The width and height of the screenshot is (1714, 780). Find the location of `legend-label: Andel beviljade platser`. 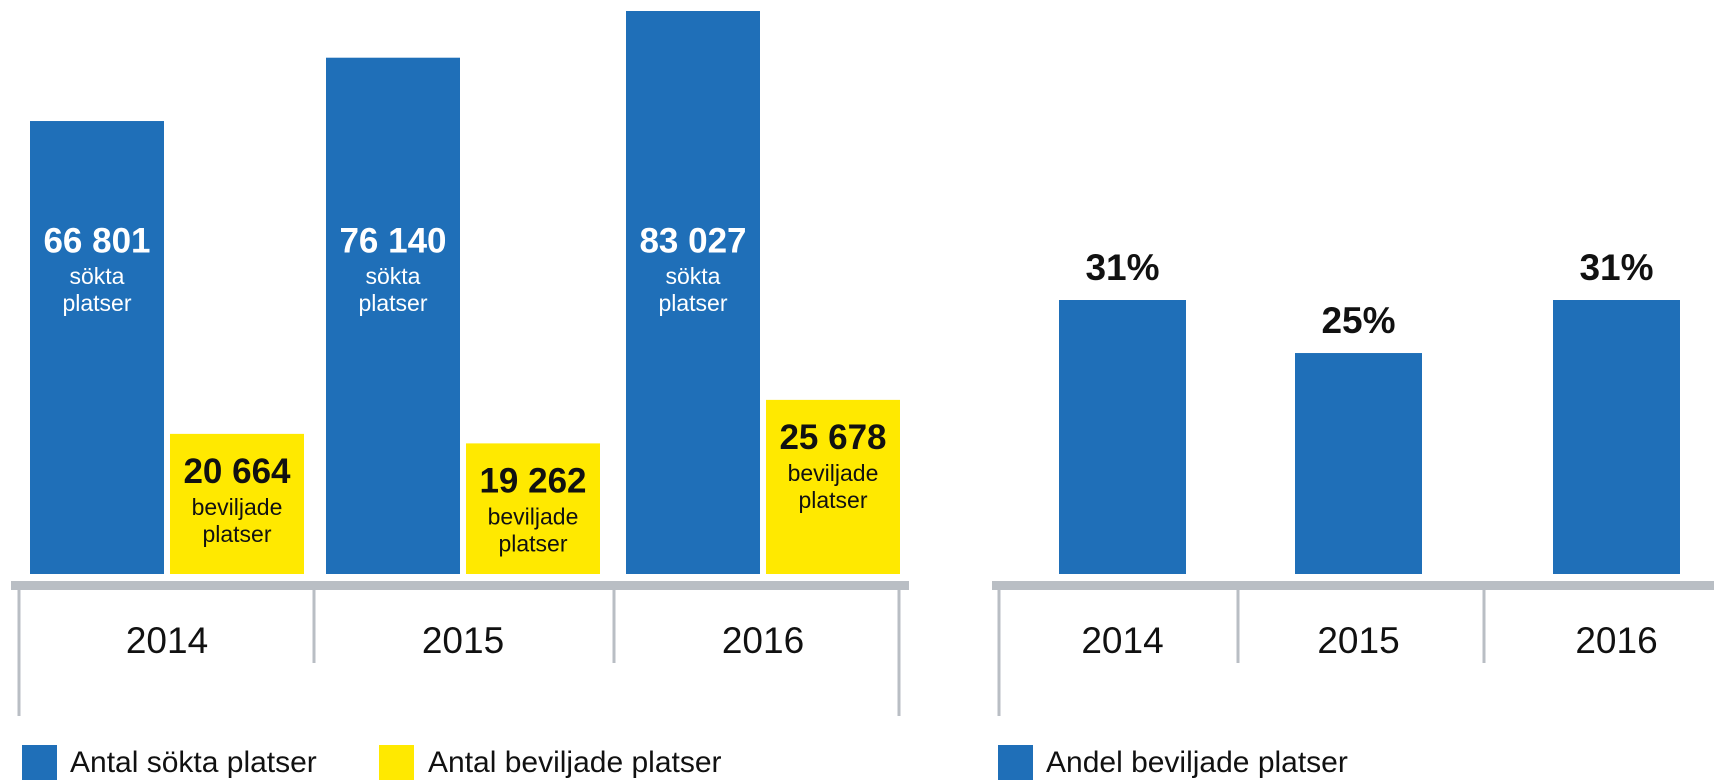

legend-label: Andel beviljade platser is located at coordinates (1197, 762).